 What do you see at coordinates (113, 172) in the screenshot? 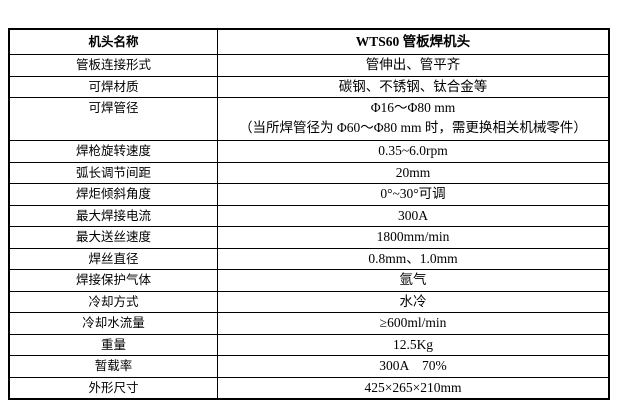
I see `spec-label: 弧长调节间距` at bounding box center [113, 172].